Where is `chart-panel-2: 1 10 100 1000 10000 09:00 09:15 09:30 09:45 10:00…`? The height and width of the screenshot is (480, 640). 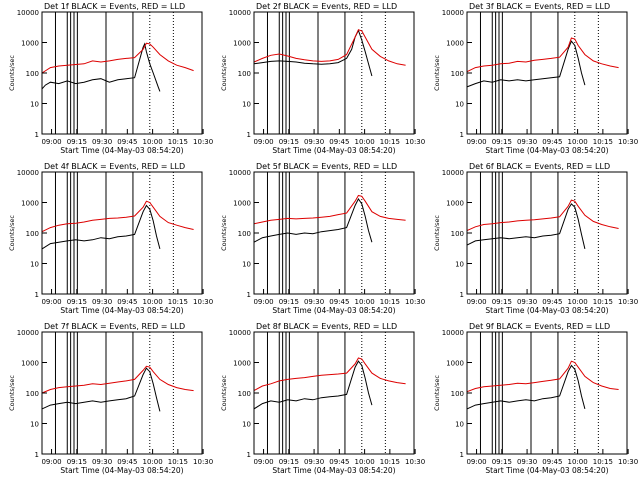 chart-panel-2: 1 10 100 1000 10000 09:00 09:15 09:30 09:45 10:00… is located at coordinates (322, 78).